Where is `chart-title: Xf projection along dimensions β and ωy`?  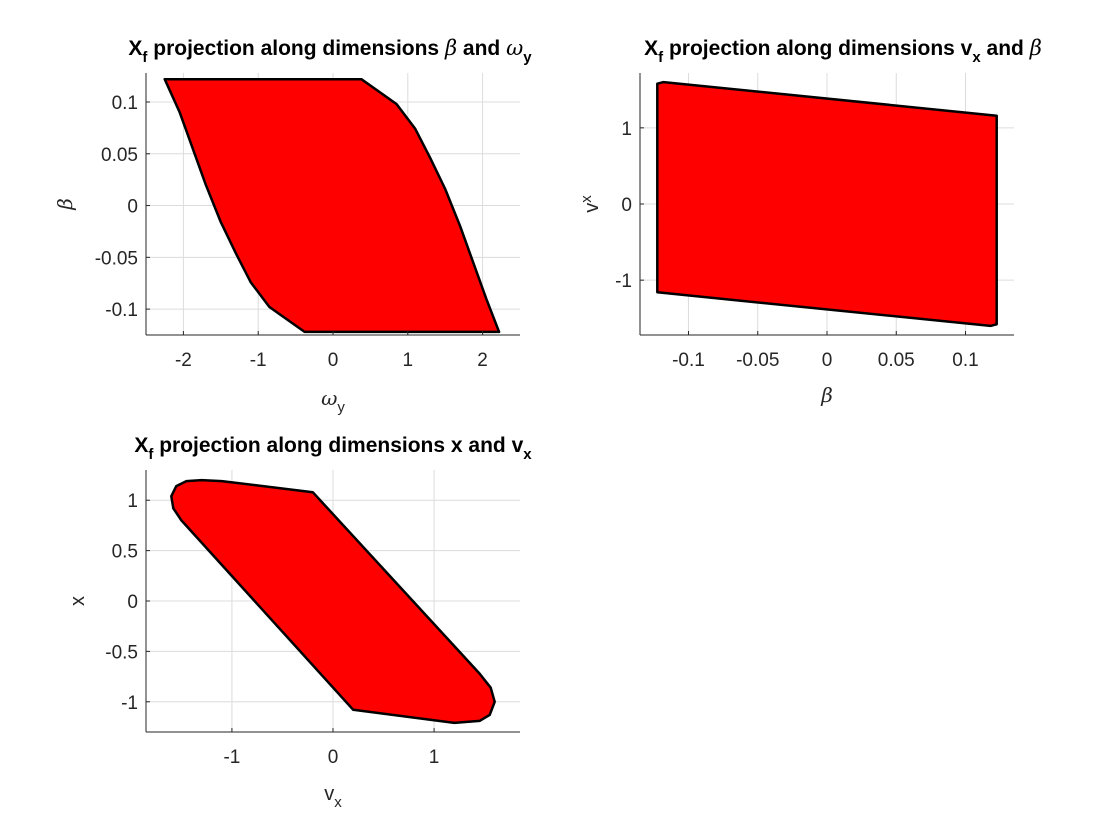
chart-title: Xf projection along dimensions β and ωy is located at coordinates (330, 51).